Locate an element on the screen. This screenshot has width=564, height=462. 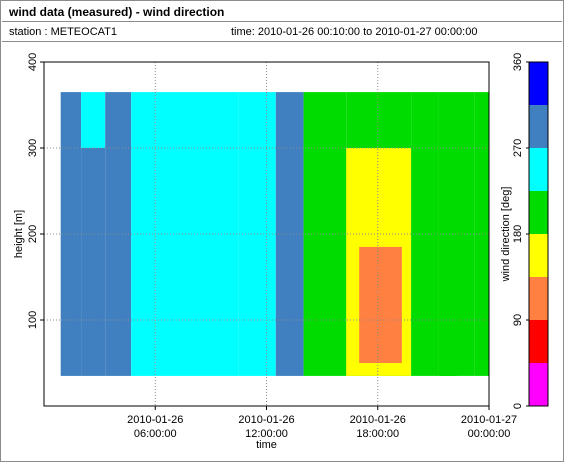
colorbar-tick-label-3: 270 is located at coordinates (518, 148).